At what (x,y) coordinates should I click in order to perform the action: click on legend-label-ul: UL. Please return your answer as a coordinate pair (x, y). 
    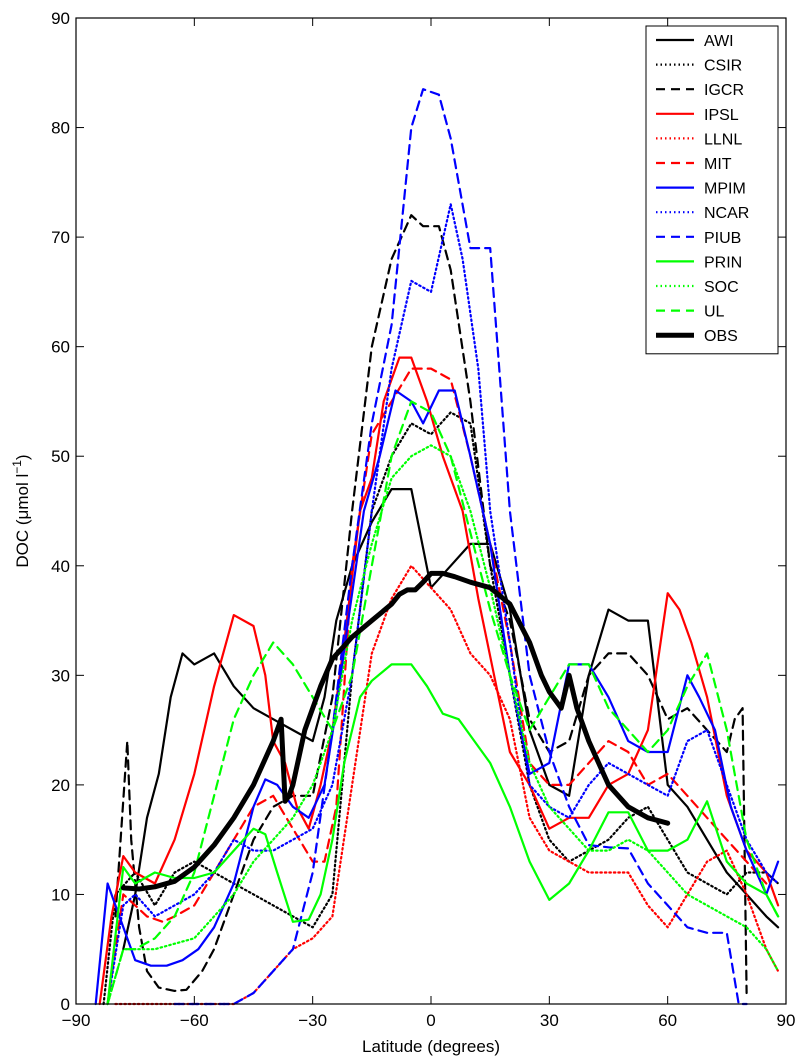
    Looking at the image, I should click on (714, 312).